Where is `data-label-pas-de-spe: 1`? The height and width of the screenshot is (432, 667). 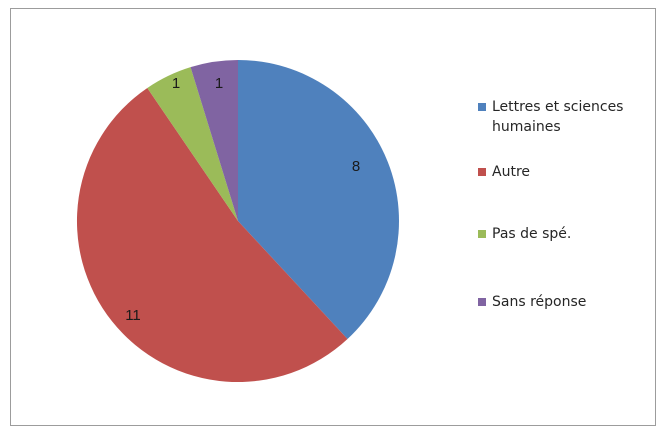
data-label-pas-de-spe: 1 is located at coordinates (176, 83).